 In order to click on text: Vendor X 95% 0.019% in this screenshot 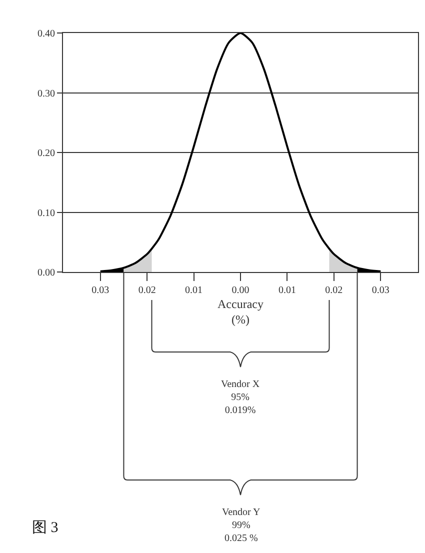, I will do `click(240, 397)`.